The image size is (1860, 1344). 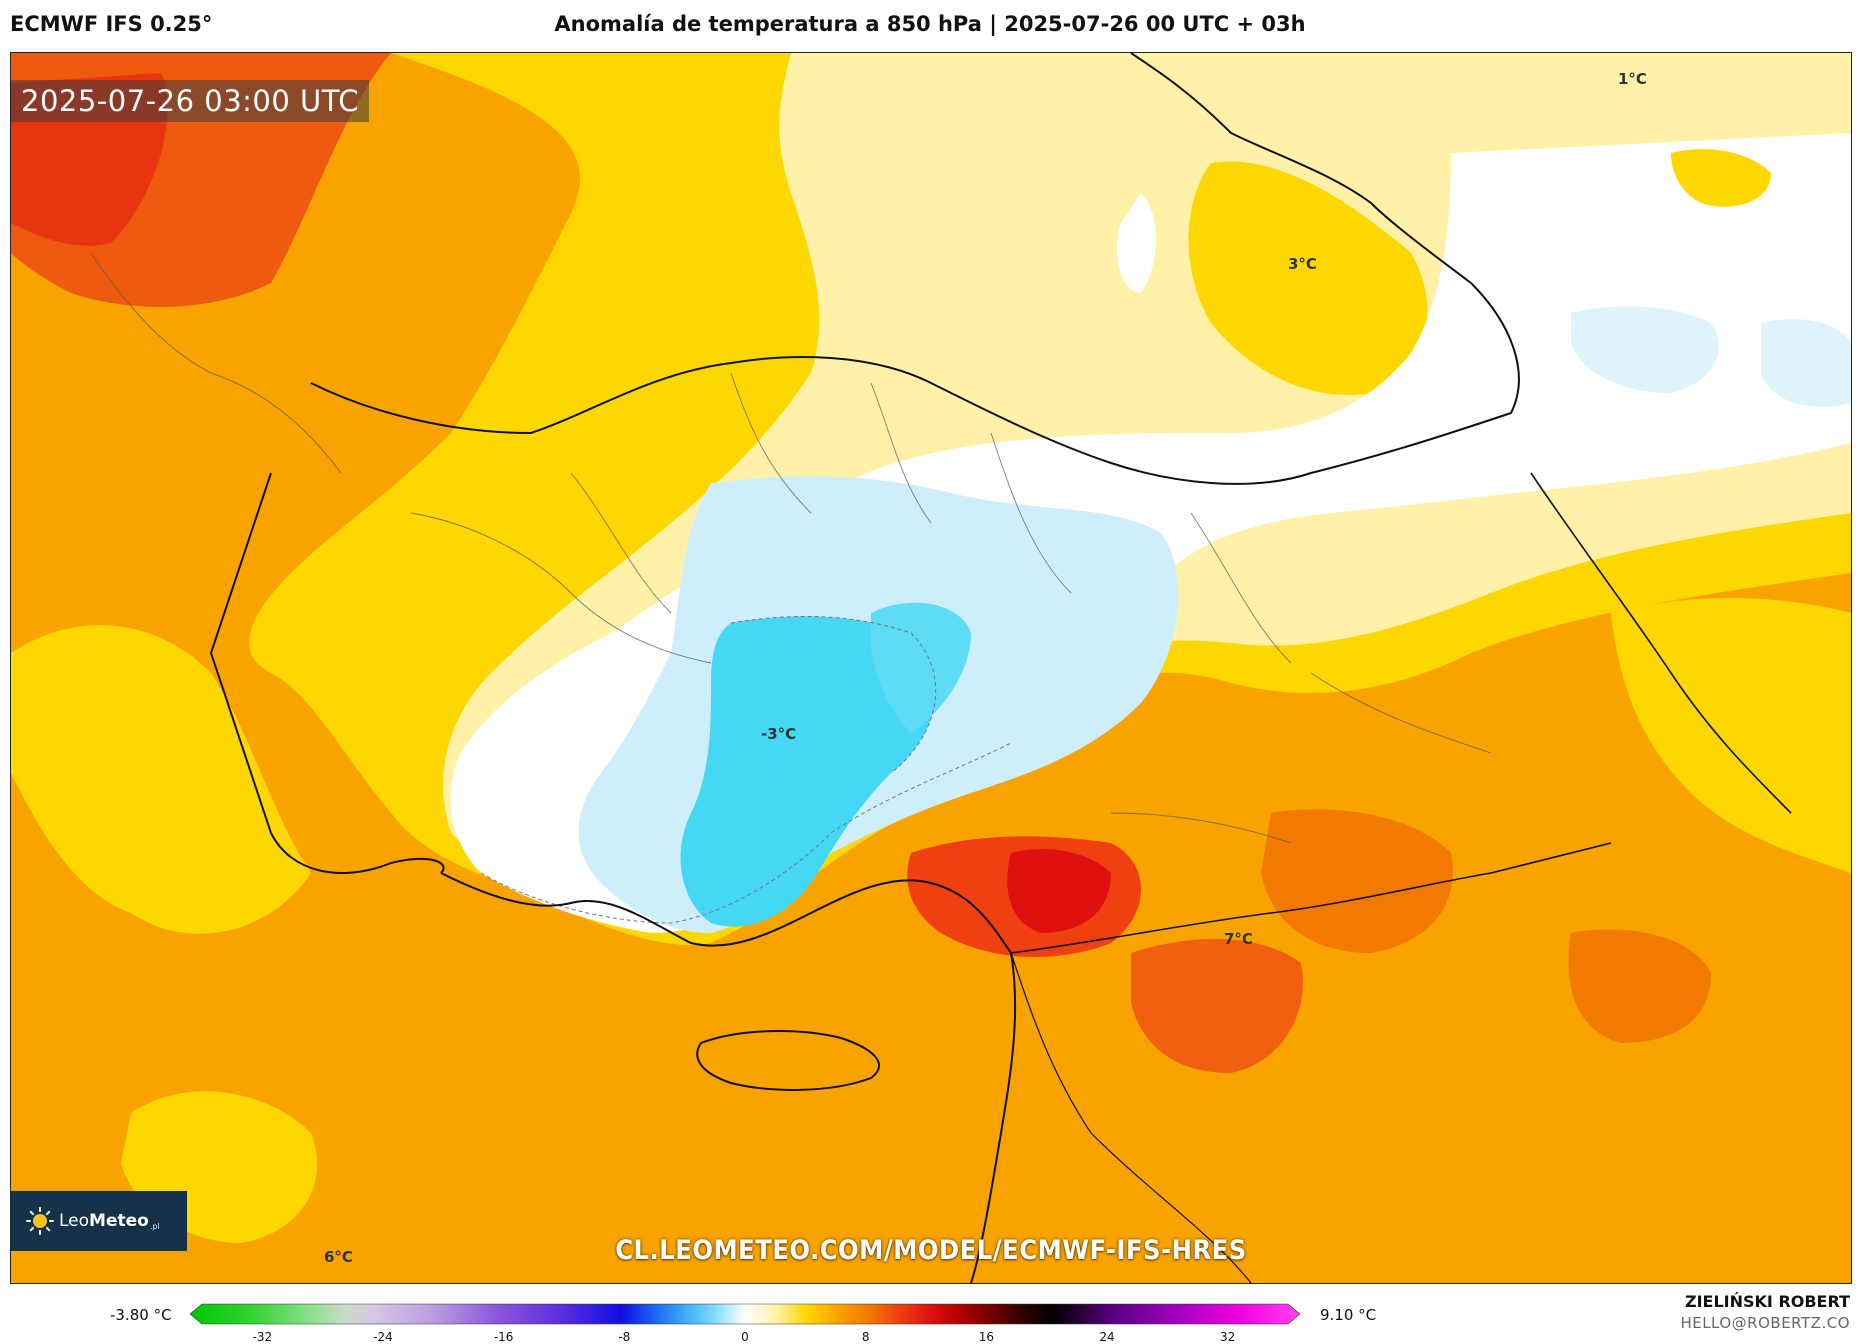 I want to click on author-name: ZIELIŃSKI ROBERT, so click(x=1767, y=1301).